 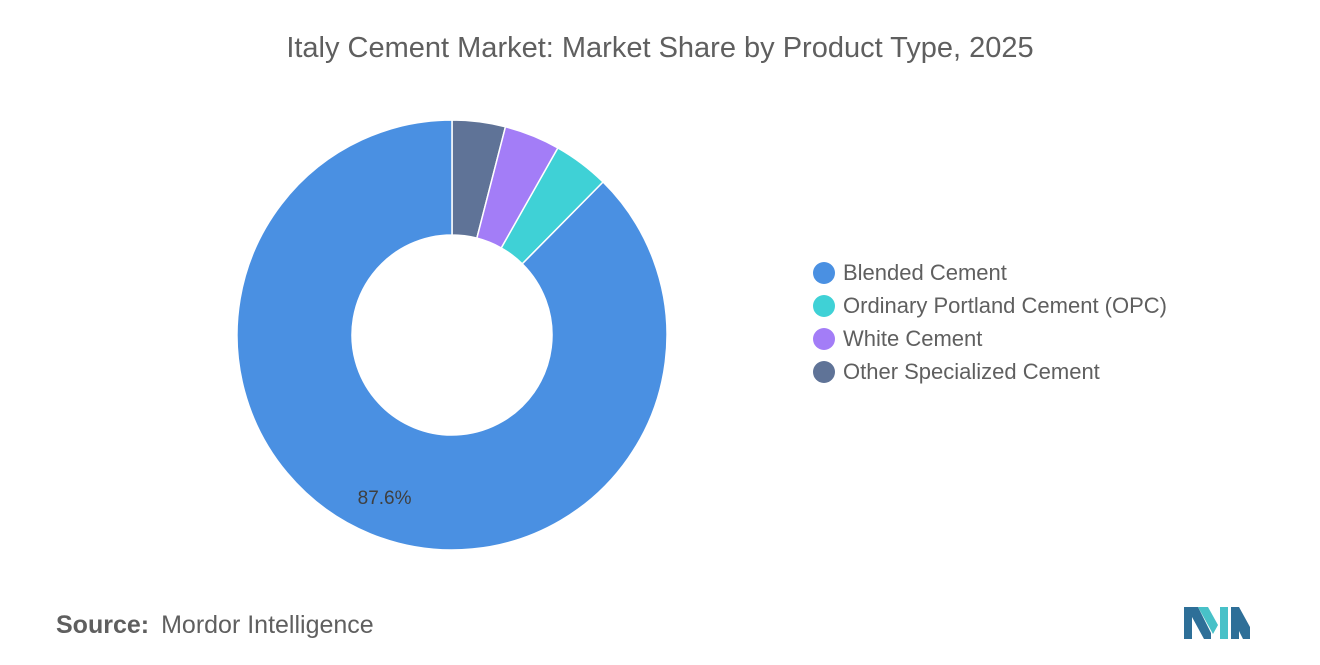 I want to click on legend-item-blended-cement: Blended Cement, so click(x=990, y=272).